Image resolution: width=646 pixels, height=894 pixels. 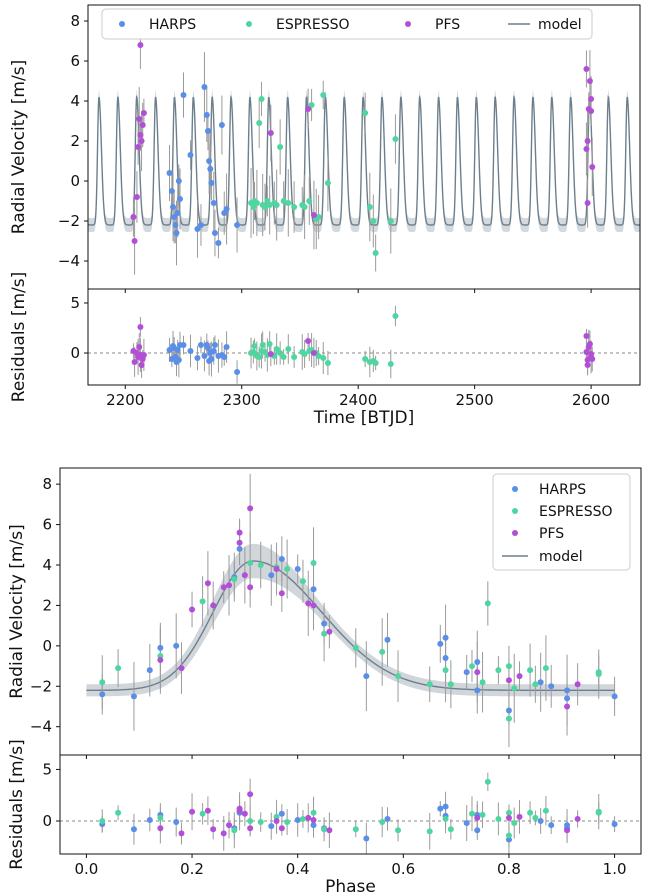 What do you see at coordinates (41, 686) in the screenshot?
I see `y-tick-label: −2` at bounding box center [41, 686].